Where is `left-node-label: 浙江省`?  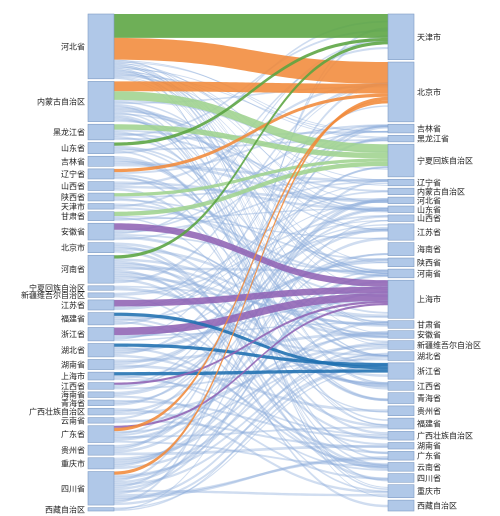
left-node-label: 浙江省 is located at coordinates (73, 334).